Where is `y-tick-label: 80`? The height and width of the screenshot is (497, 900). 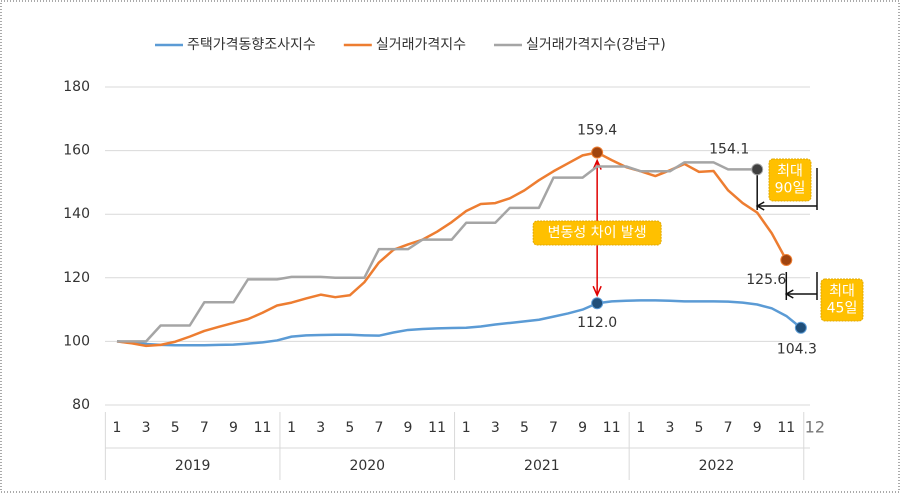 y-tick-label: 80 is located at coordinates (81, 405).